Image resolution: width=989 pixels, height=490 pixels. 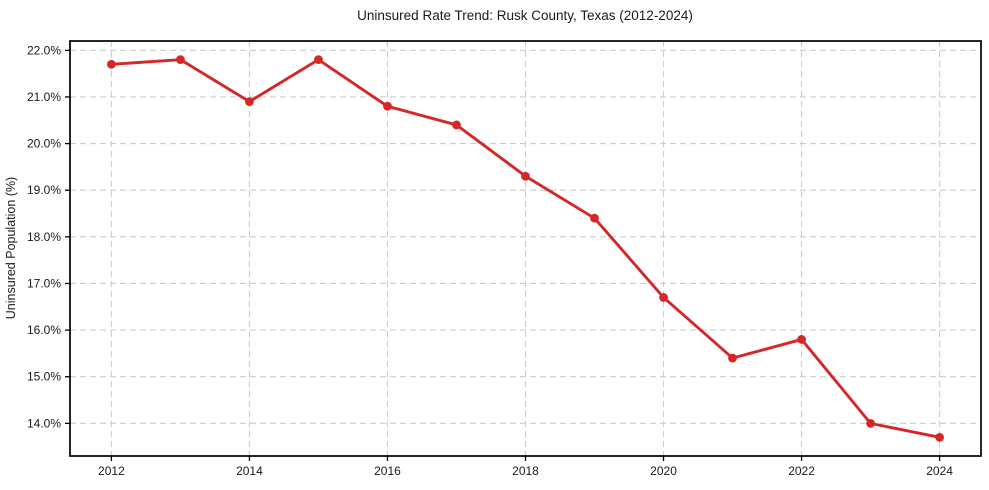 I want to click on y-tick-label: 16.0%, so click(x=44, y=330).